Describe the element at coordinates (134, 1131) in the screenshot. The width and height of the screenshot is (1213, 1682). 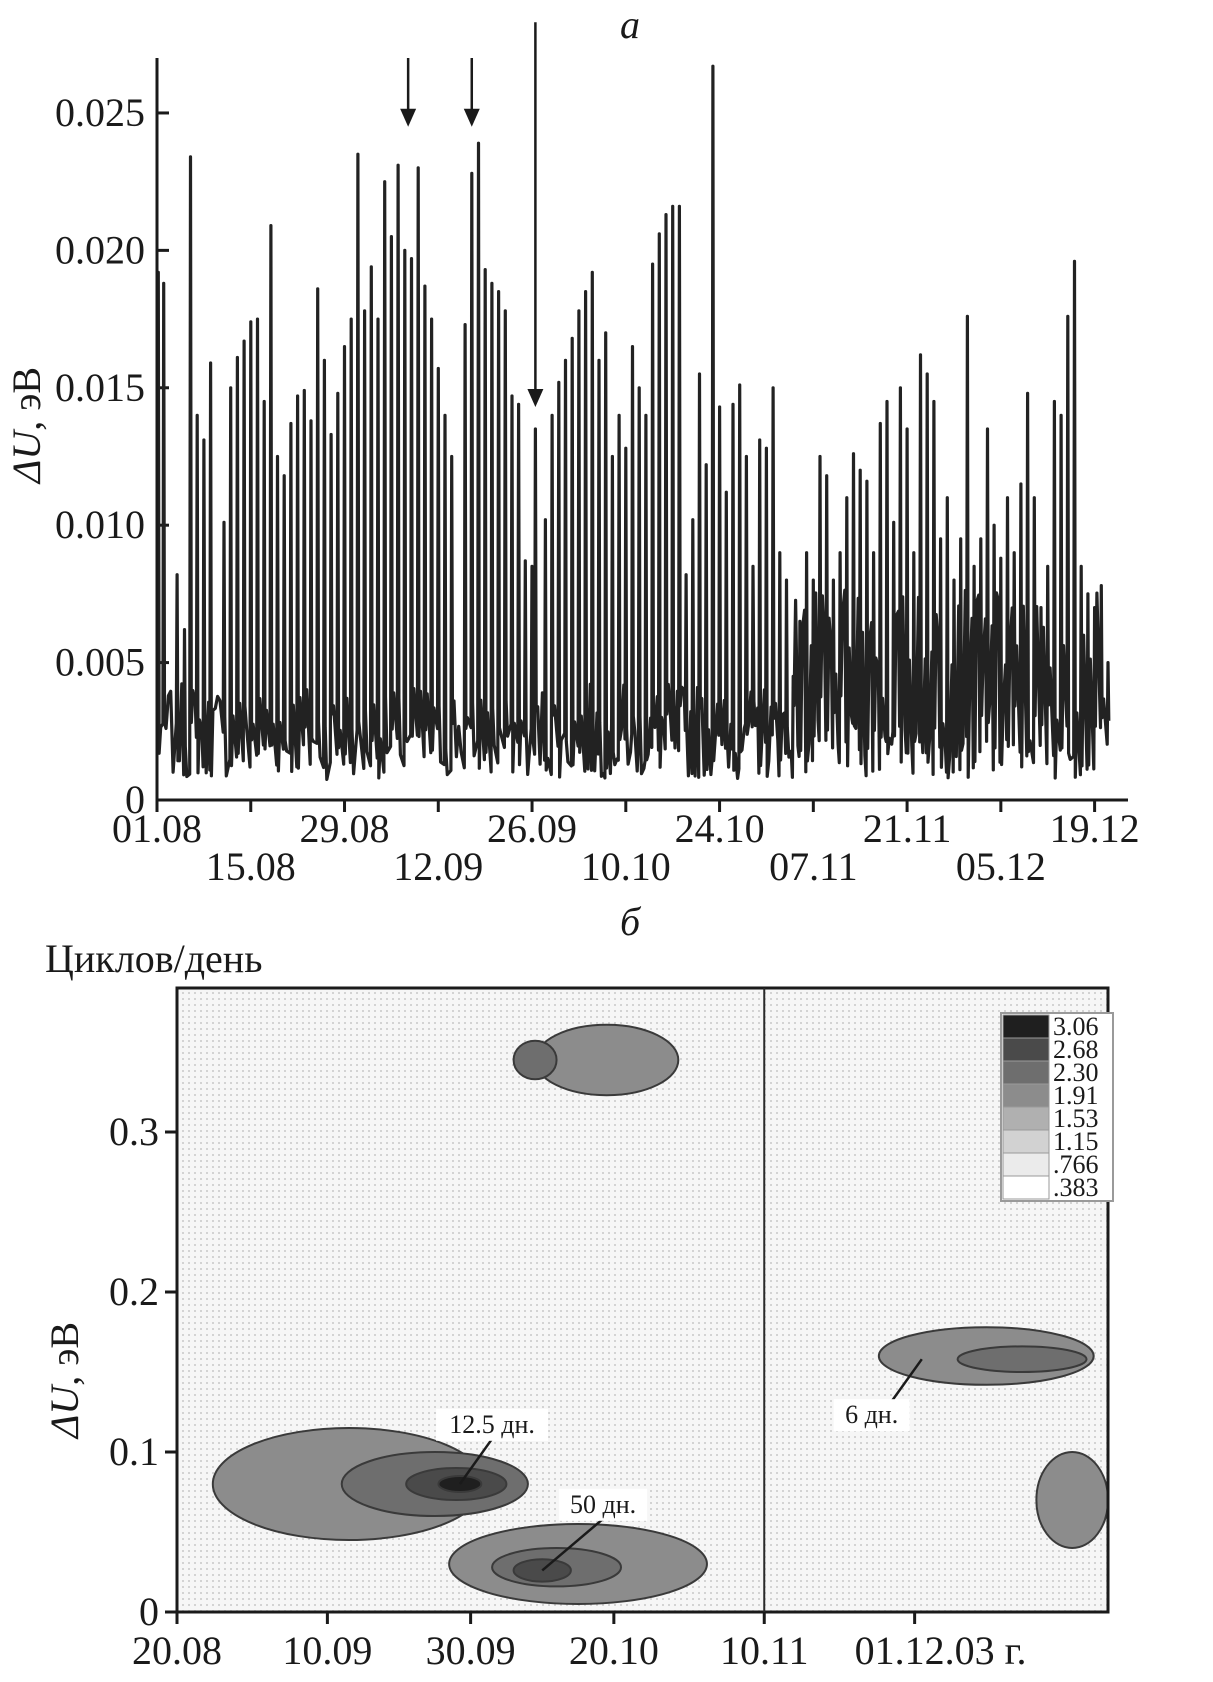
I see `panel-b-y-tick-label: 0.3` at that location.